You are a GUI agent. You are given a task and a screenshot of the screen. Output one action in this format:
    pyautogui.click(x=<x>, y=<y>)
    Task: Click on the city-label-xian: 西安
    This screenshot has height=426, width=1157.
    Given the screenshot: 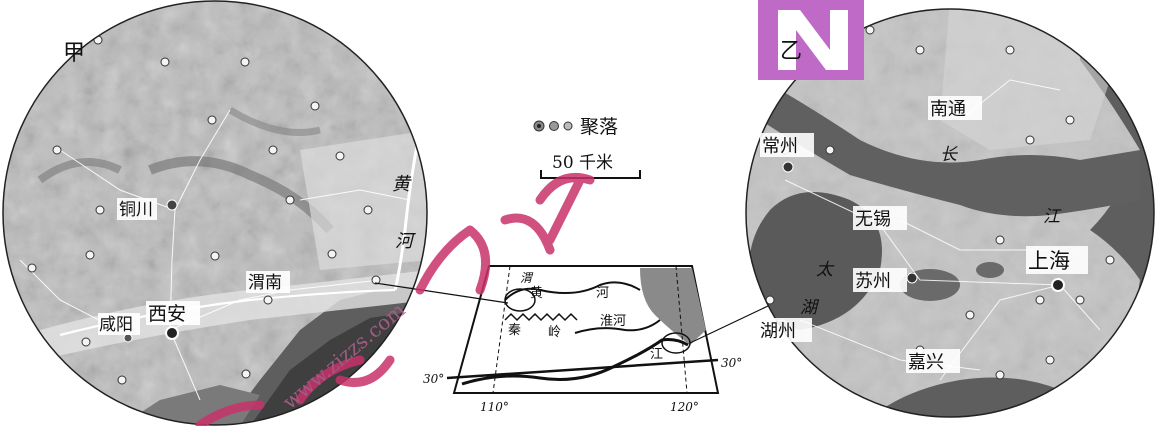 What is the action you would take?
    pyautogui.click(x=167, y=314)
    